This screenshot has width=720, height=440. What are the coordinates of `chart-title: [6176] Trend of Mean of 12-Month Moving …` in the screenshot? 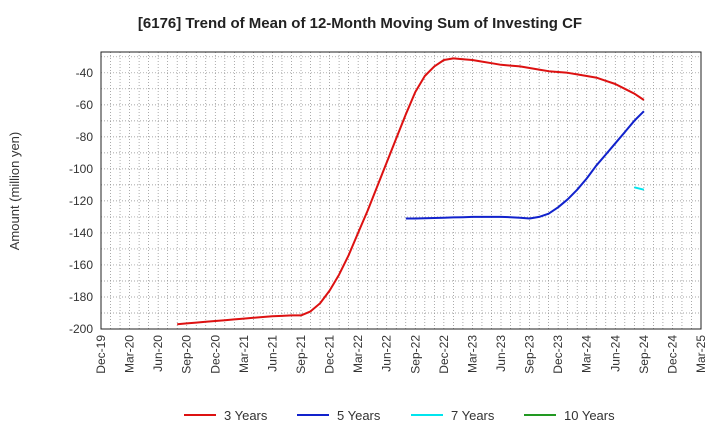 It's located at (360, 23).